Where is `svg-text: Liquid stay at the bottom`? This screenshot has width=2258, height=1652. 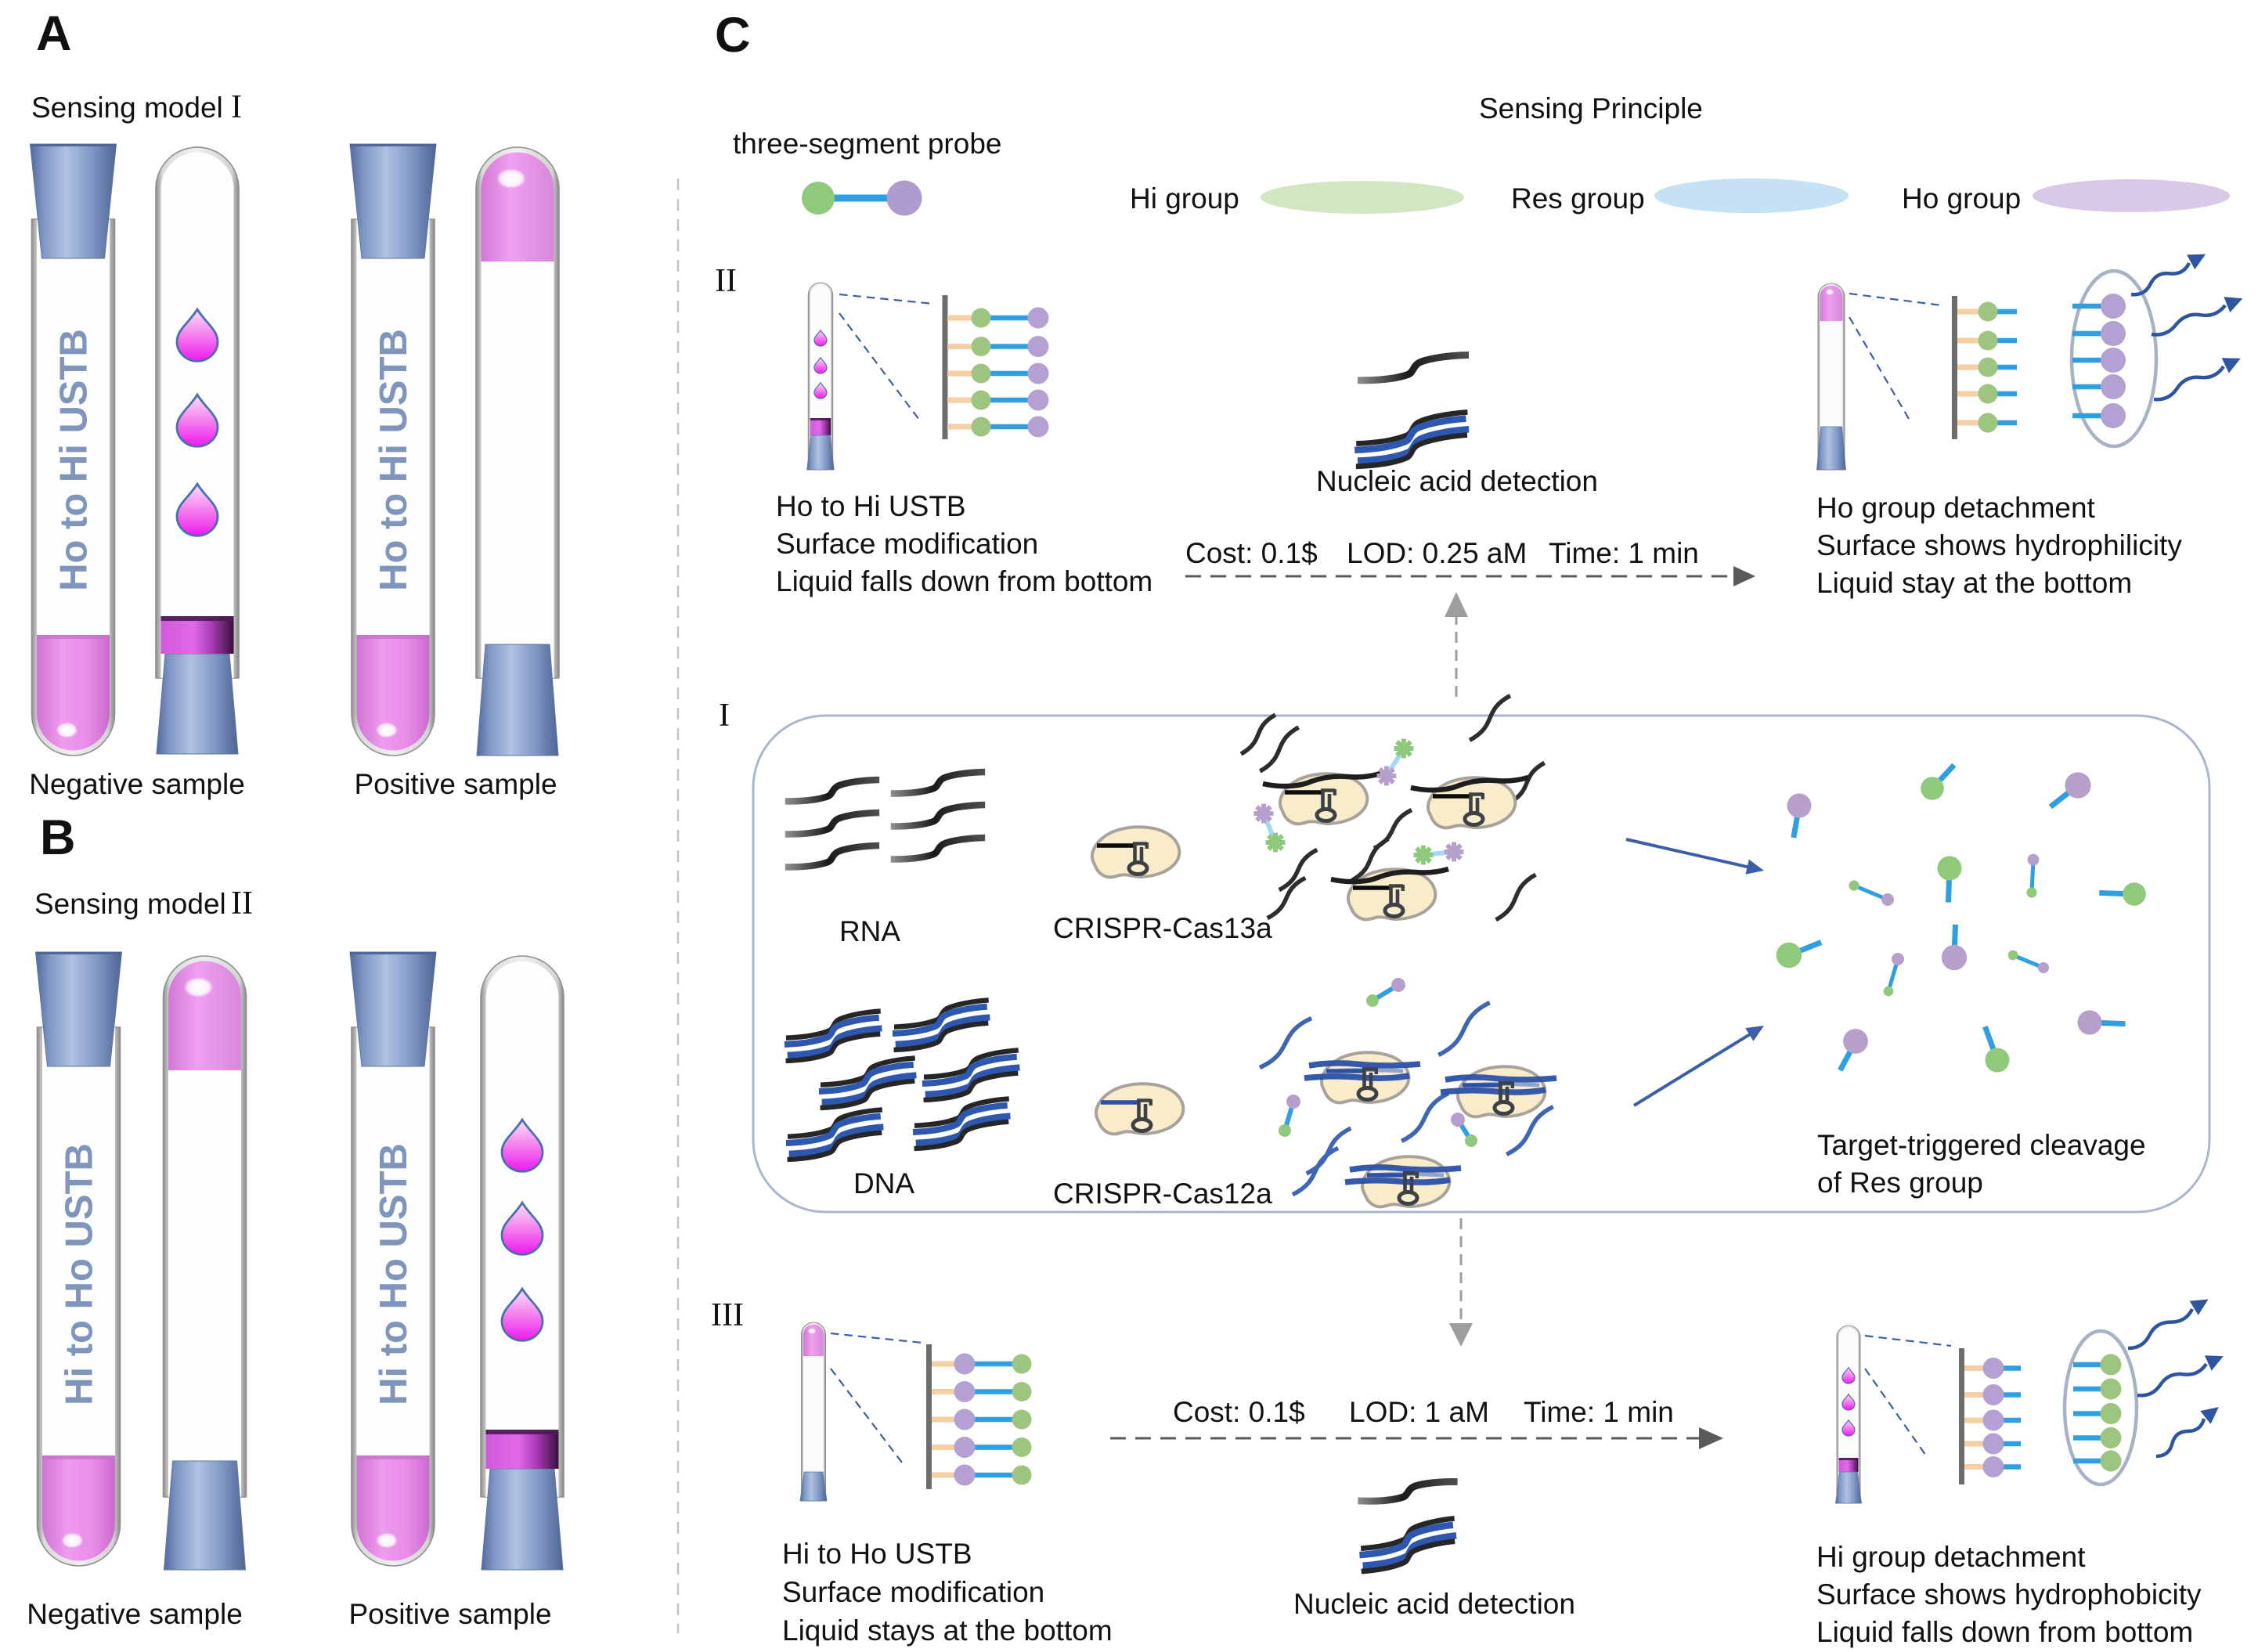 svg-text: Liquid stay at the bottom is located at coordinates (1974, 583).